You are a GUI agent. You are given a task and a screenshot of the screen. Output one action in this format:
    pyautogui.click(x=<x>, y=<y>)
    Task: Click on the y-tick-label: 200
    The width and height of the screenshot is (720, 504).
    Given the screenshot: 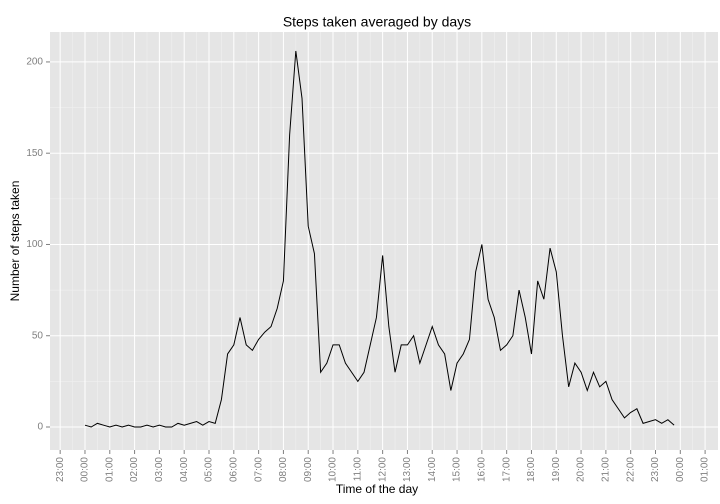 What is the action you would take?
    pyautogui.click(x=34, y=62)
    